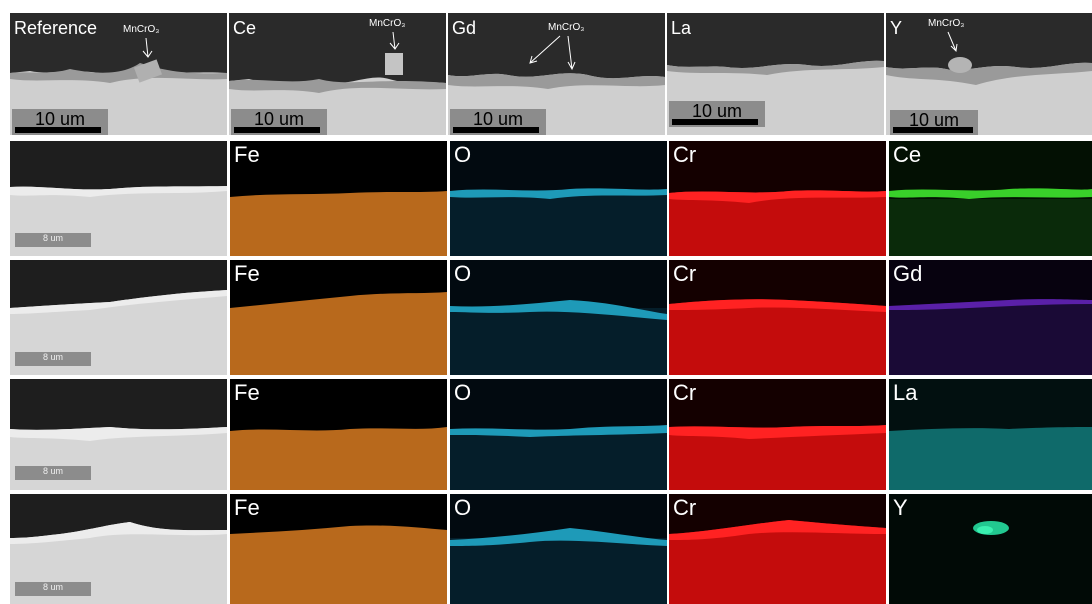 The width and height of the screenshot is (1092, 604). I want to click on element-label: Reference, so click(56, 28).